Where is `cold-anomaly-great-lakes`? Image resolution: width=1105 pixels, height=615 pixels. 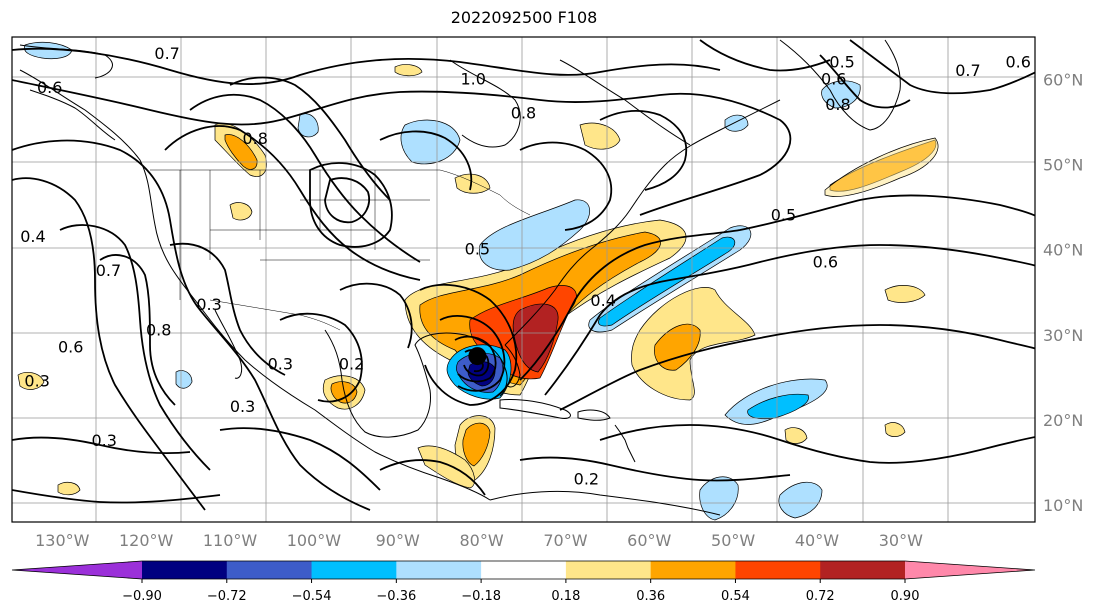
cold-anomaly-great-lakes is located at coordinates (534, 235).